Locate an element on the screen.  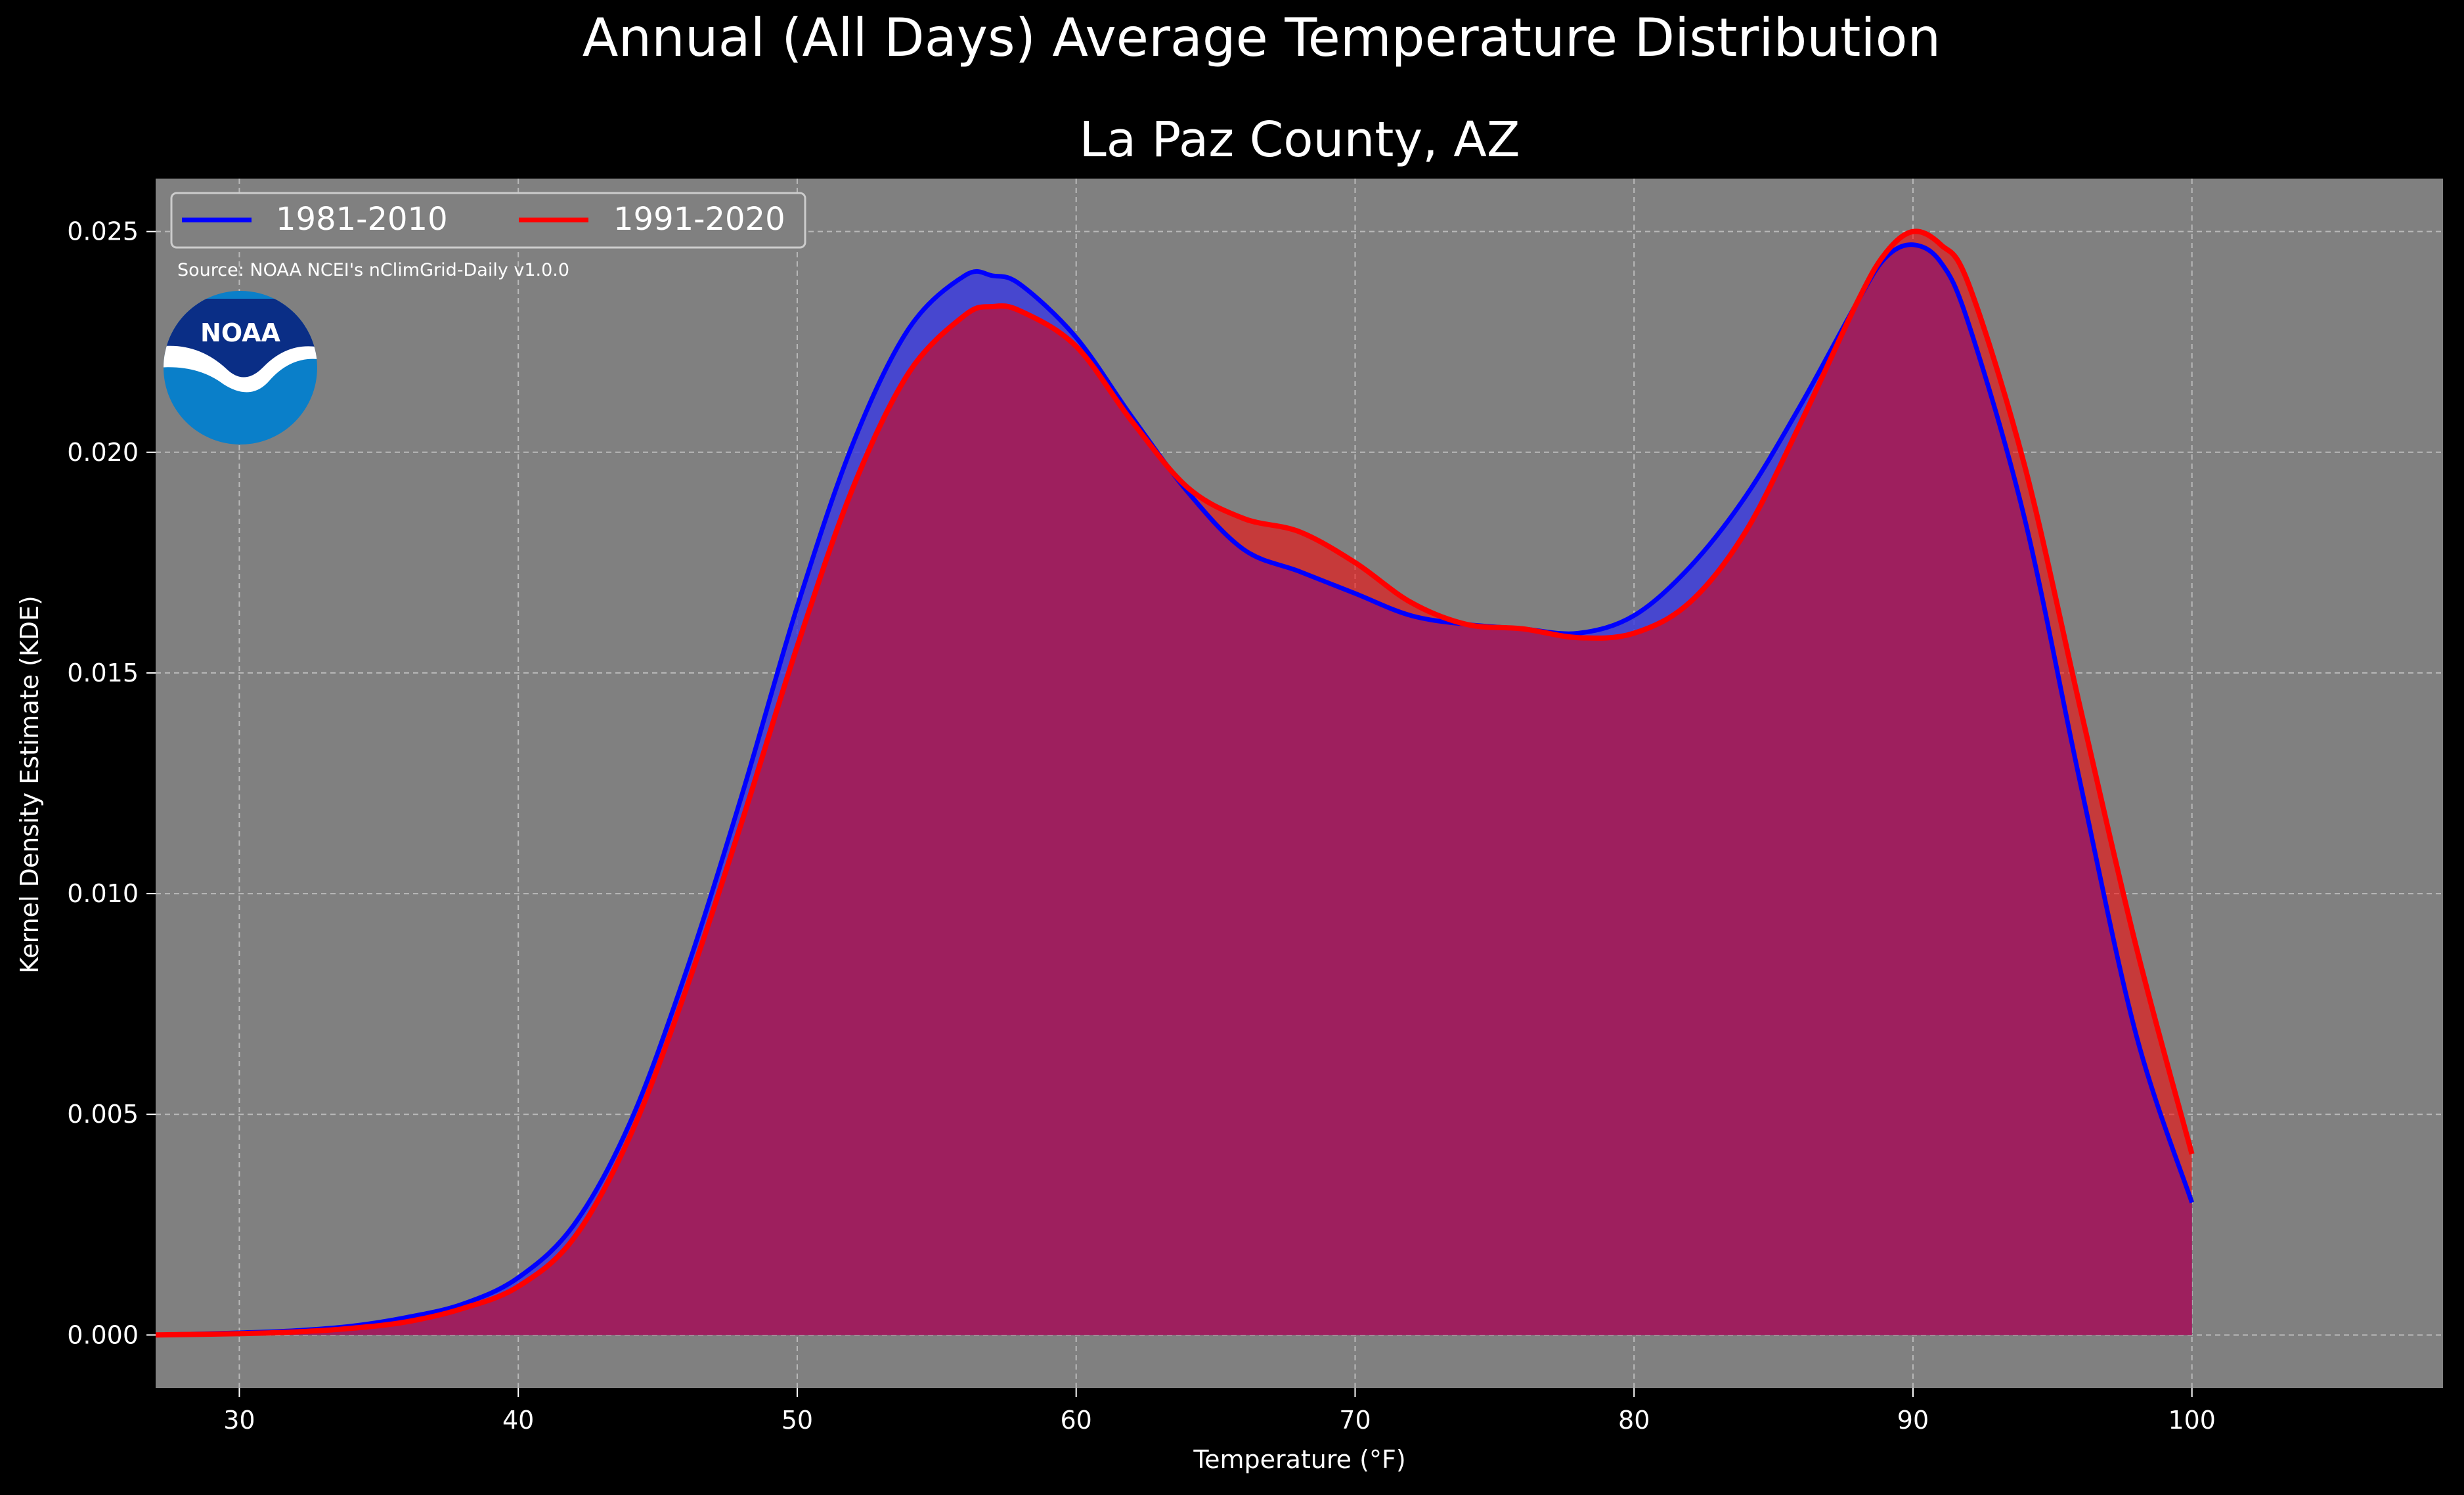
x-tick-label: 80 is located at coordinates (1634, 1420).